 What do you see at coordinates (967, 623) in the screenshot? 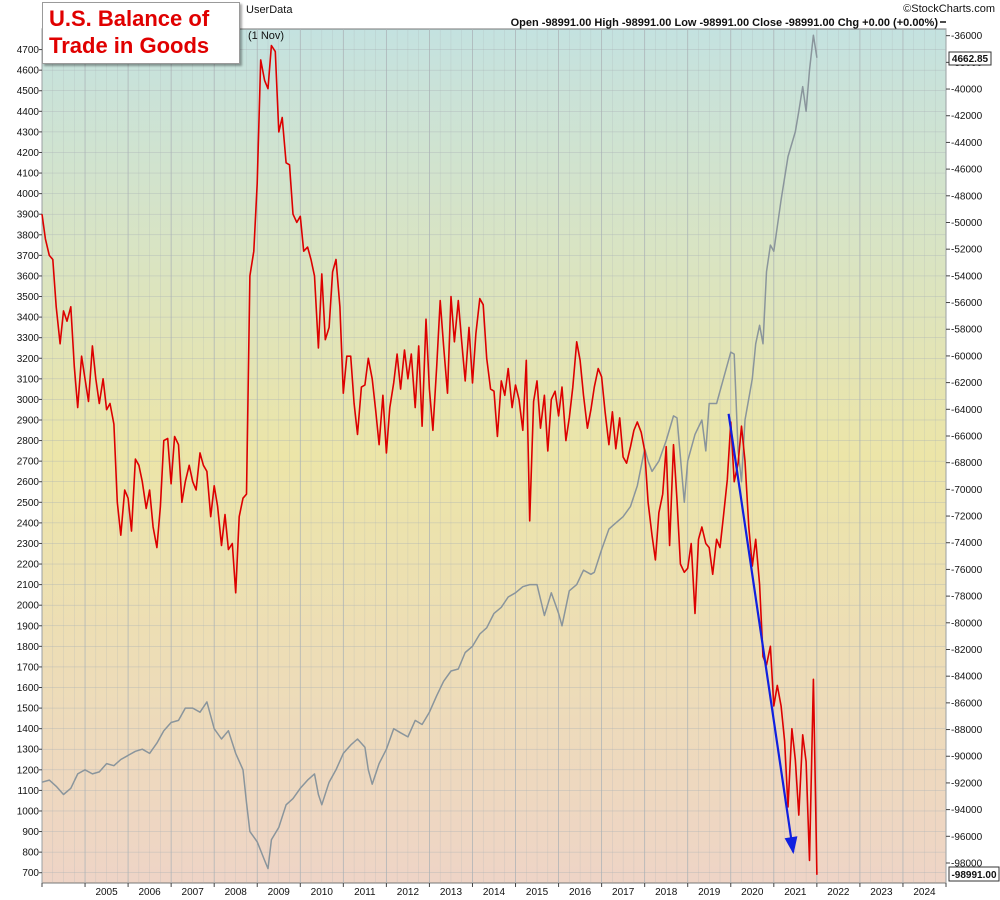
I see `right-tick-label: -80000` at bounding box center [967, 623].